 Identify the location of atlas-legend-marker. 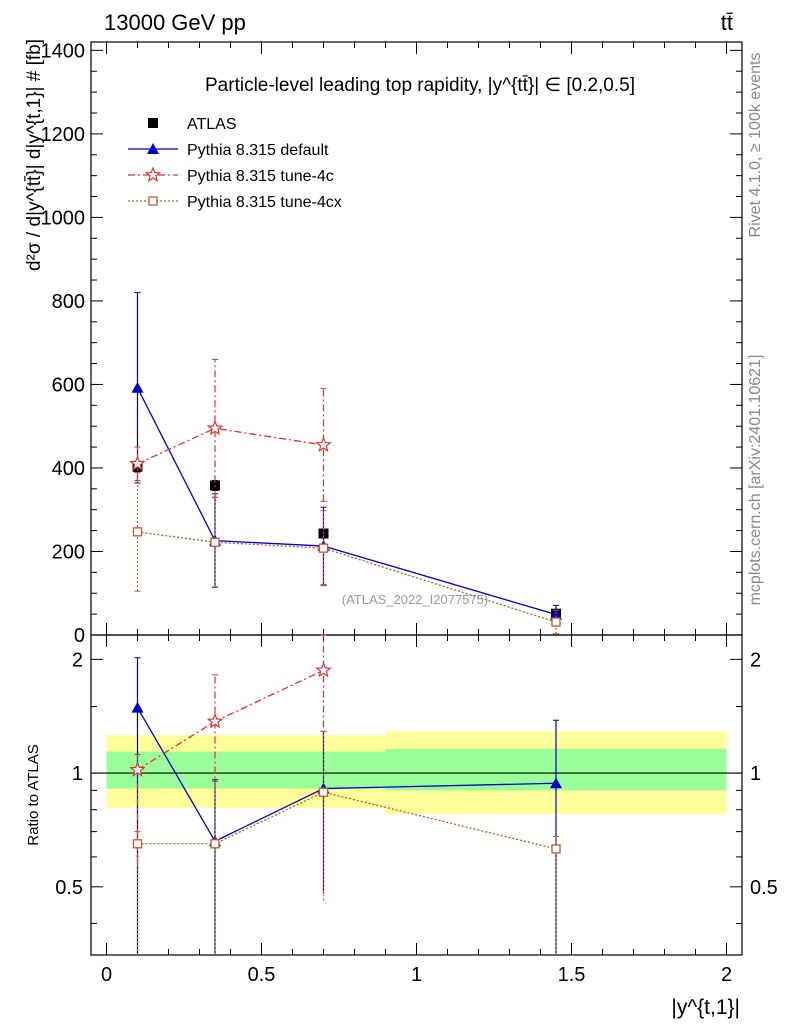
(153, 123).